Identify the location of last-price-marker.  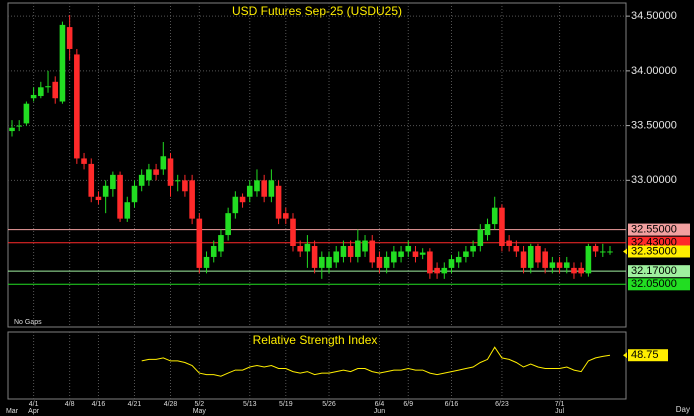
(625, 251).